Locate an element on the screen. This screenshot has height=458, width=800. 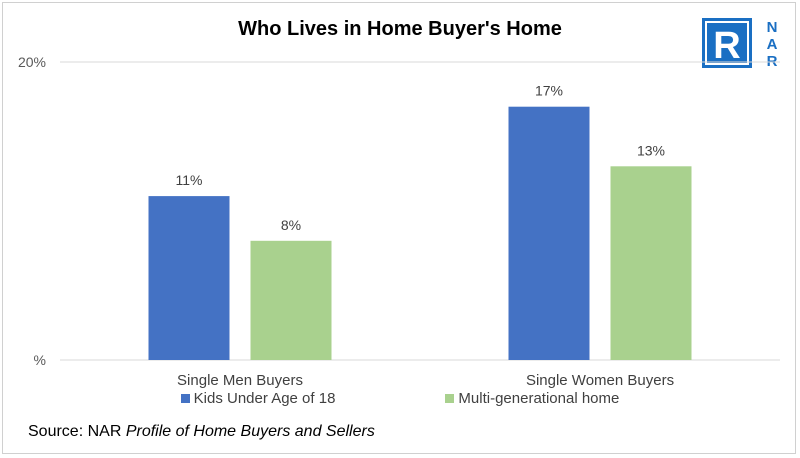
source-publication: Profile of Home Buyers and Sellers is located at coordinates (250, 431).